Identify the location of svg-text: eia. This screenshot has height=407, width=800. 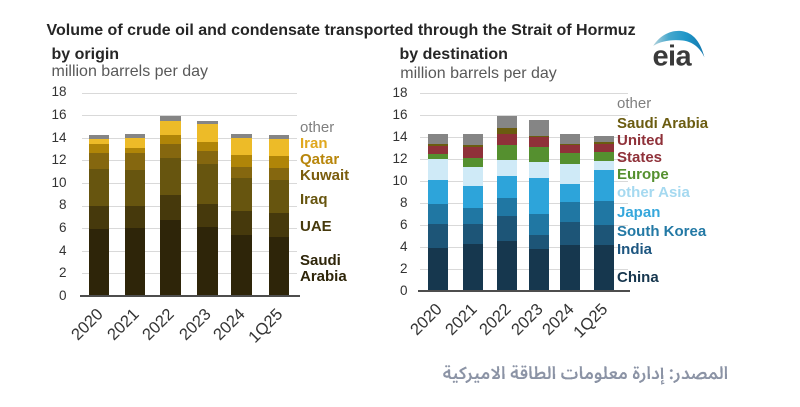
(673, 56).